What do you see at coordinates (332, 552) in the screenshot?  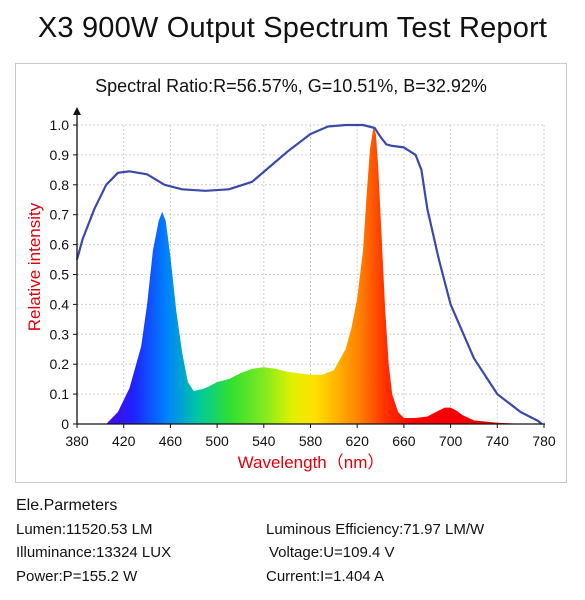 I see `voltage-value: Voltage:U=109.4 V` at bounding box center [332, 552].